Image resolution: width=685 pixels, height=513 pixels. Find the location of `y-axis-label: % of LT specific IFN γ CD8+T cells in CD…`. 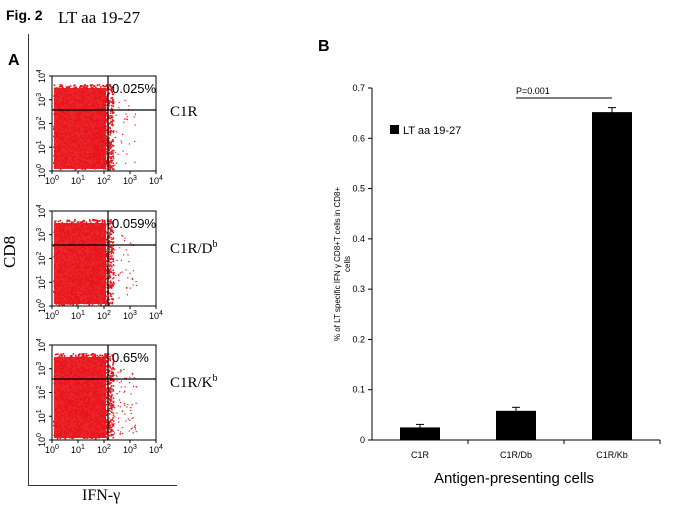

y-axis-label: % of LT specific IFN γ CD8+T cells in CD… is located at coordinates (342, 264).